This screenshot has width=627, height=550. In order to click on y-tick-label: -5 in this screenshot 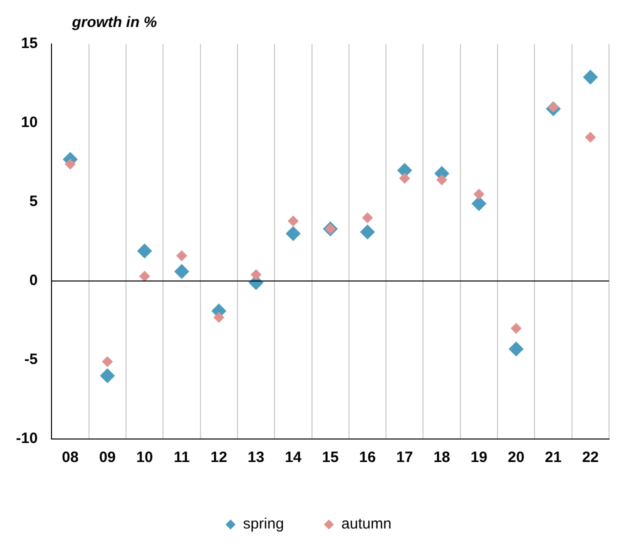, I will do `click(31, 359)`.